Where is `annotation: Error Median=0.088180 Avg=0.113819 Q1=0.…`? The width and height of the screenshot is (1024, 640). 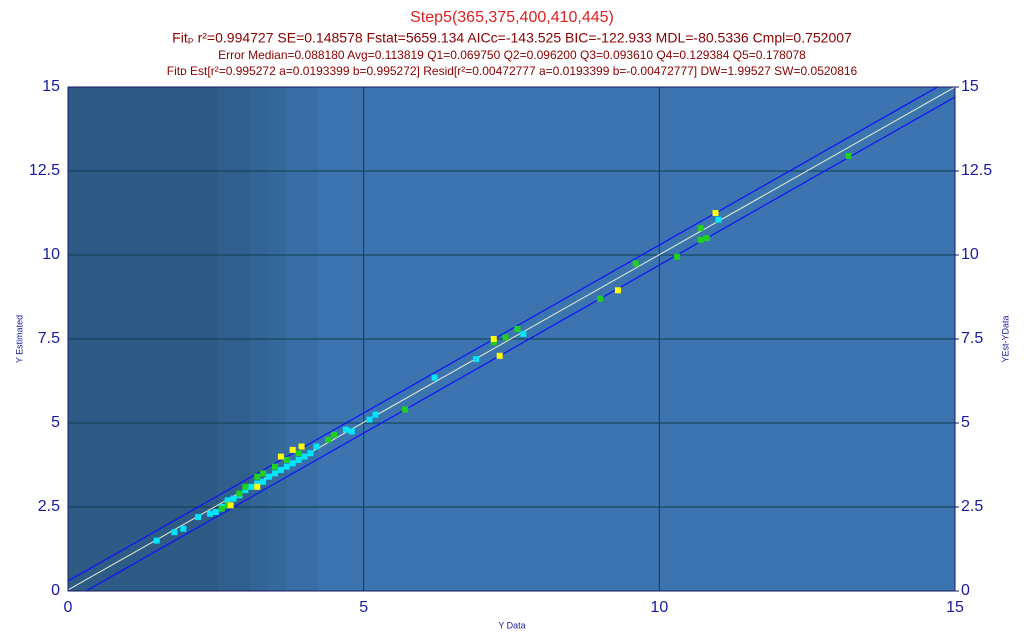
annotation: Error Median=0.088180 Avg=0.113819 Q1=0.… is located at coordinates (512, 55).